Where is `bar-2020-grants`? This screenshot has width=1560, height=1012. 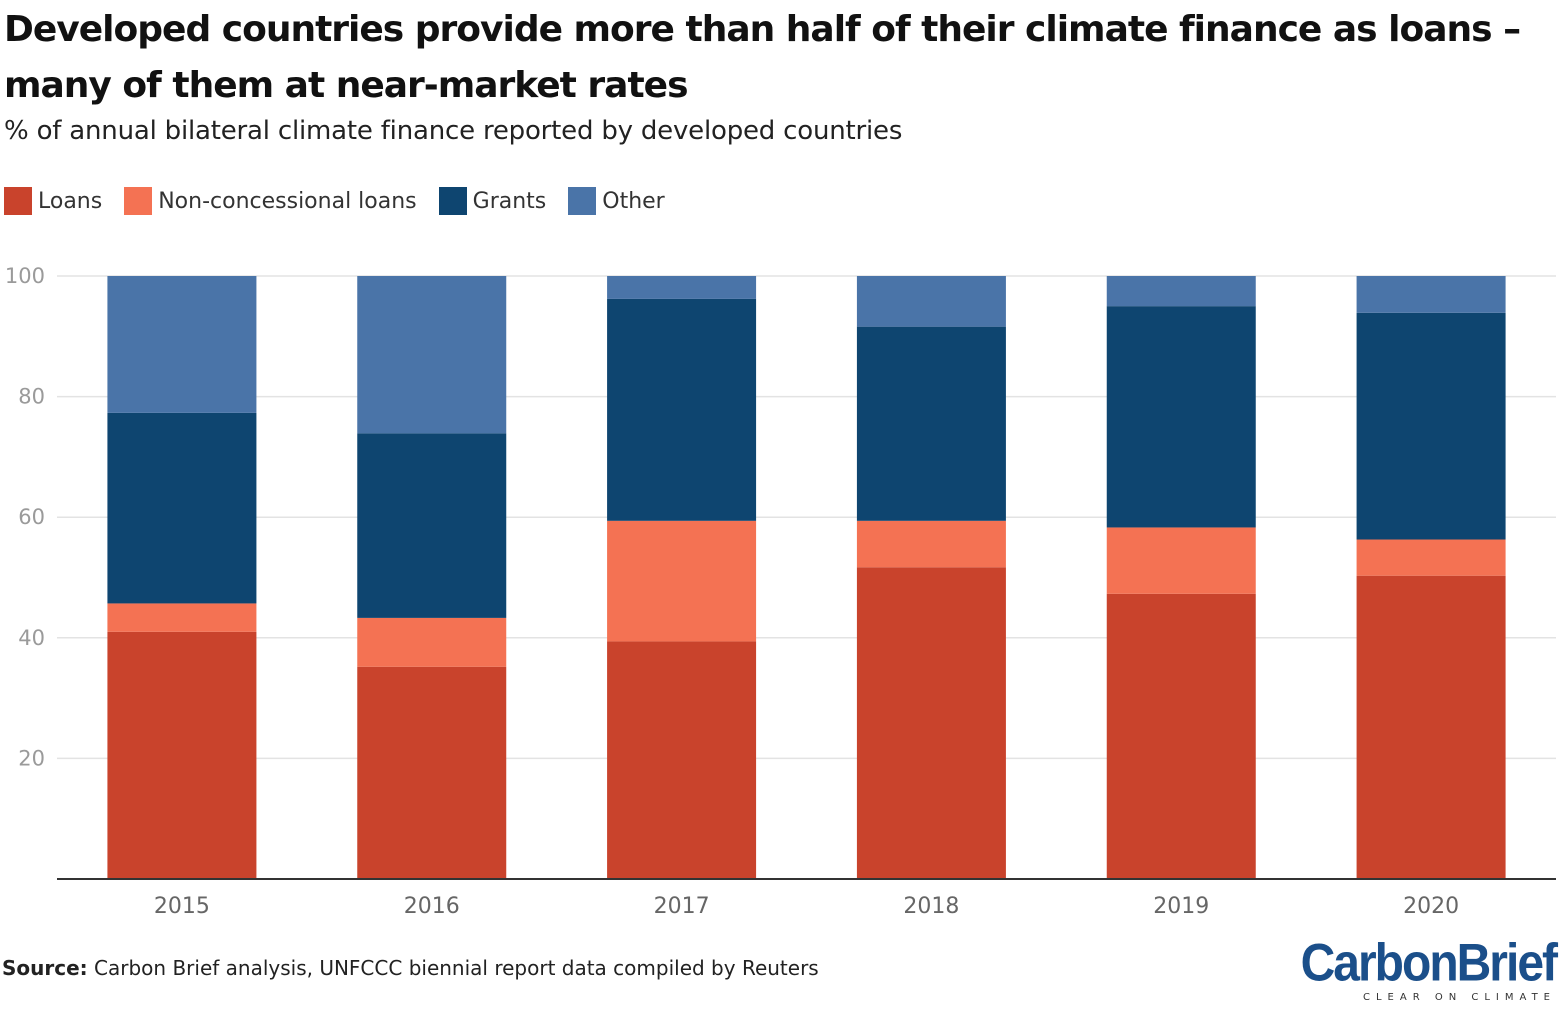 bar-2020-grants is located at coordinates (1431, 426).